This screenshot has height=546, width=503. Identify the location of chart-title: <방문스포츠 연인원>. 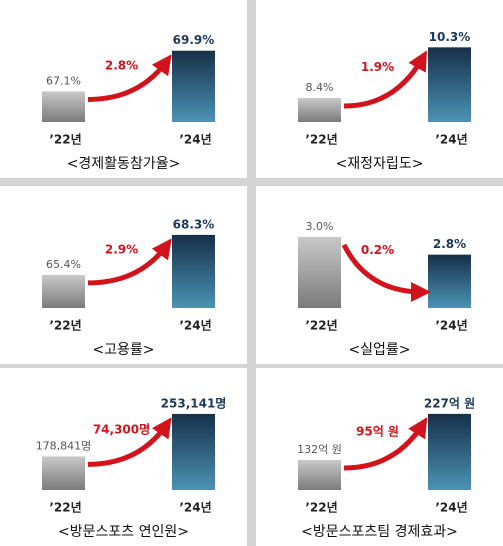
(123, 532).